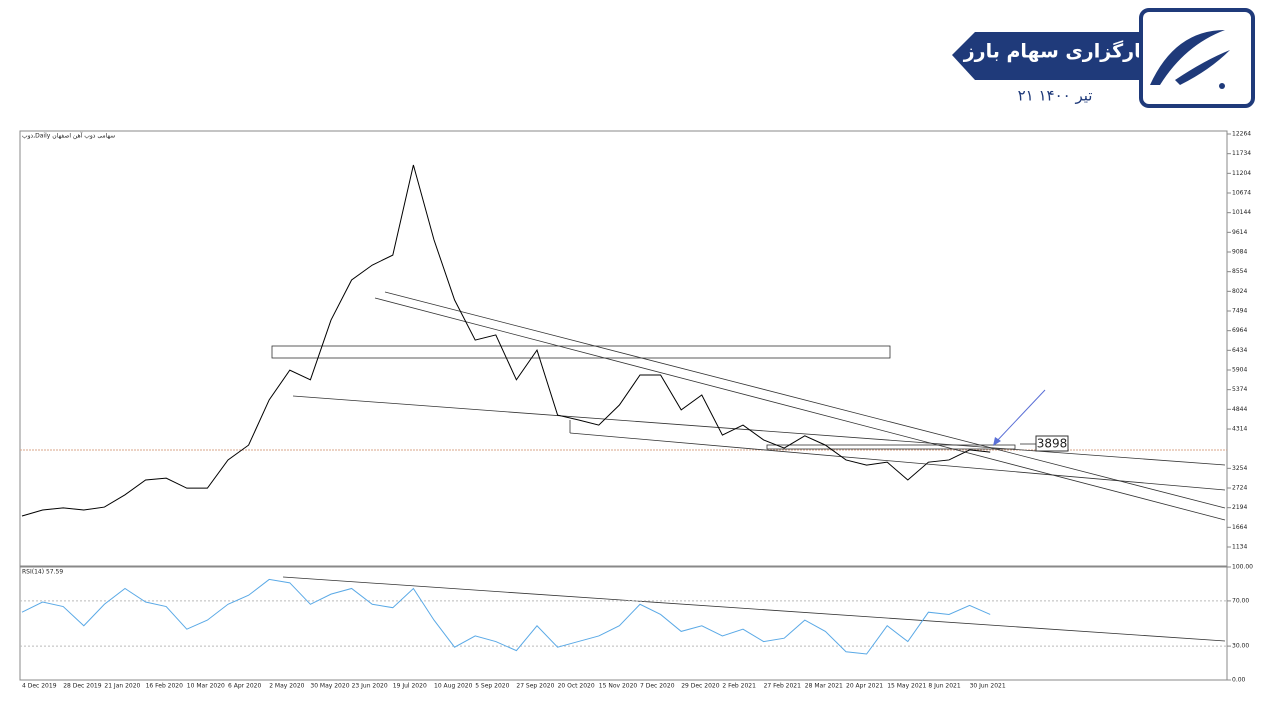  I want to click on y-tick-label: 4844, so click(1239, 409).